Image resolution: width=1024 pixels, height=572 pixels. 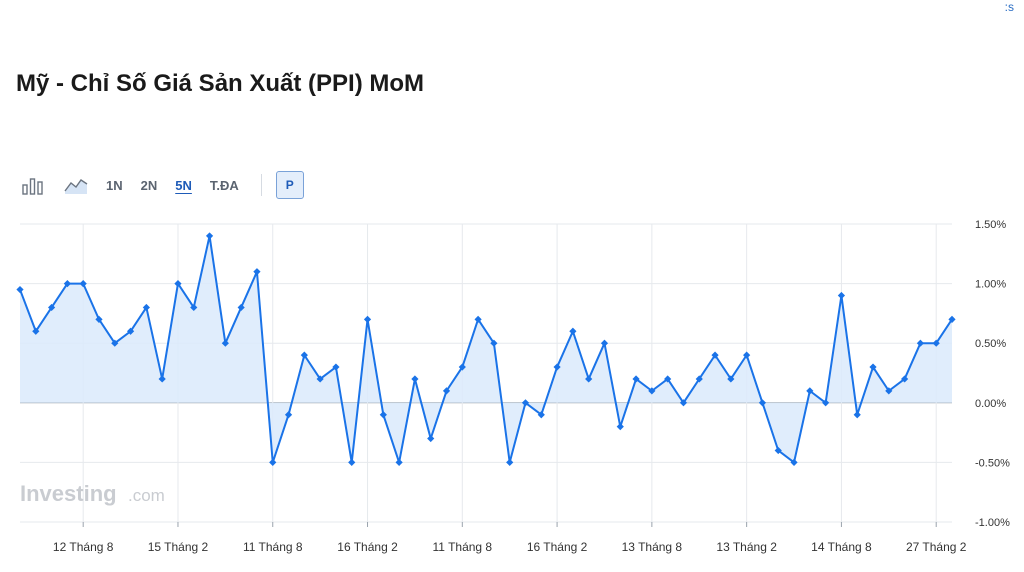 What do you see at coordinates (178, 547) in the screenshot?
I see `x-tick-label: 15 Tháng 2` at bounding box center [178, 547].